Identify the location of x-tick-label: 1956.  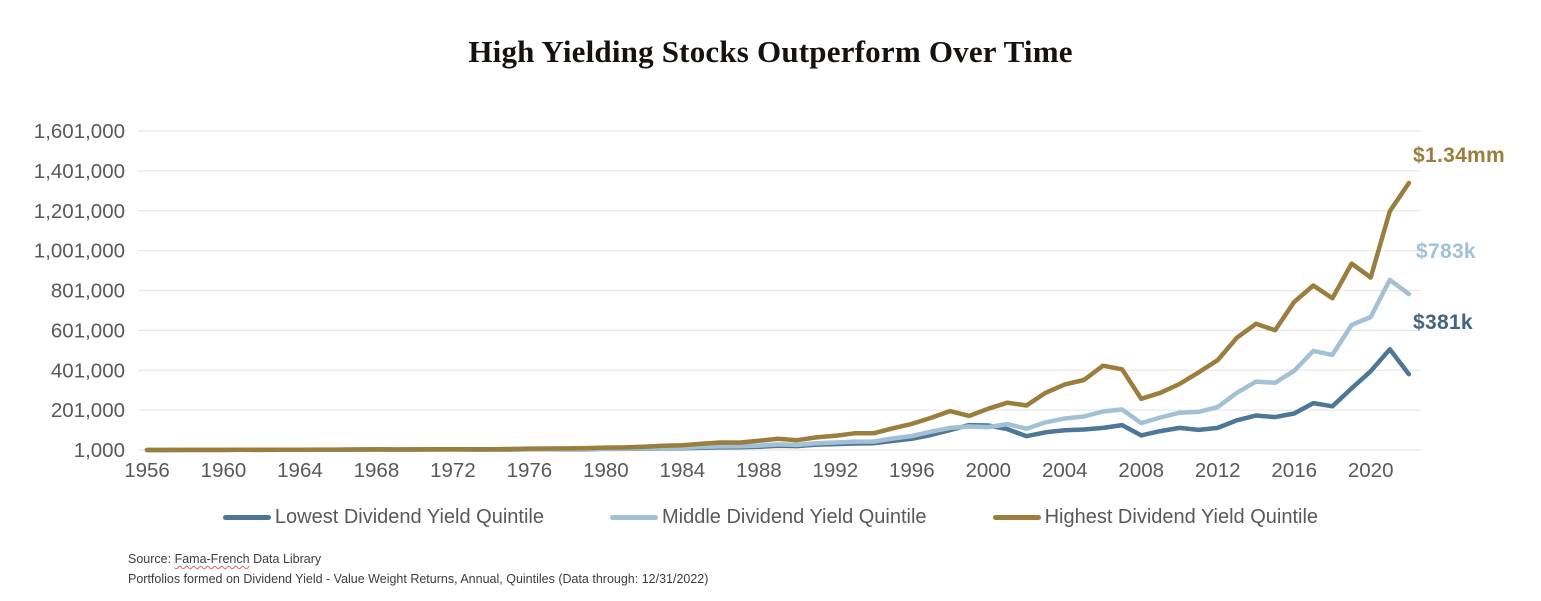
(147, 470).